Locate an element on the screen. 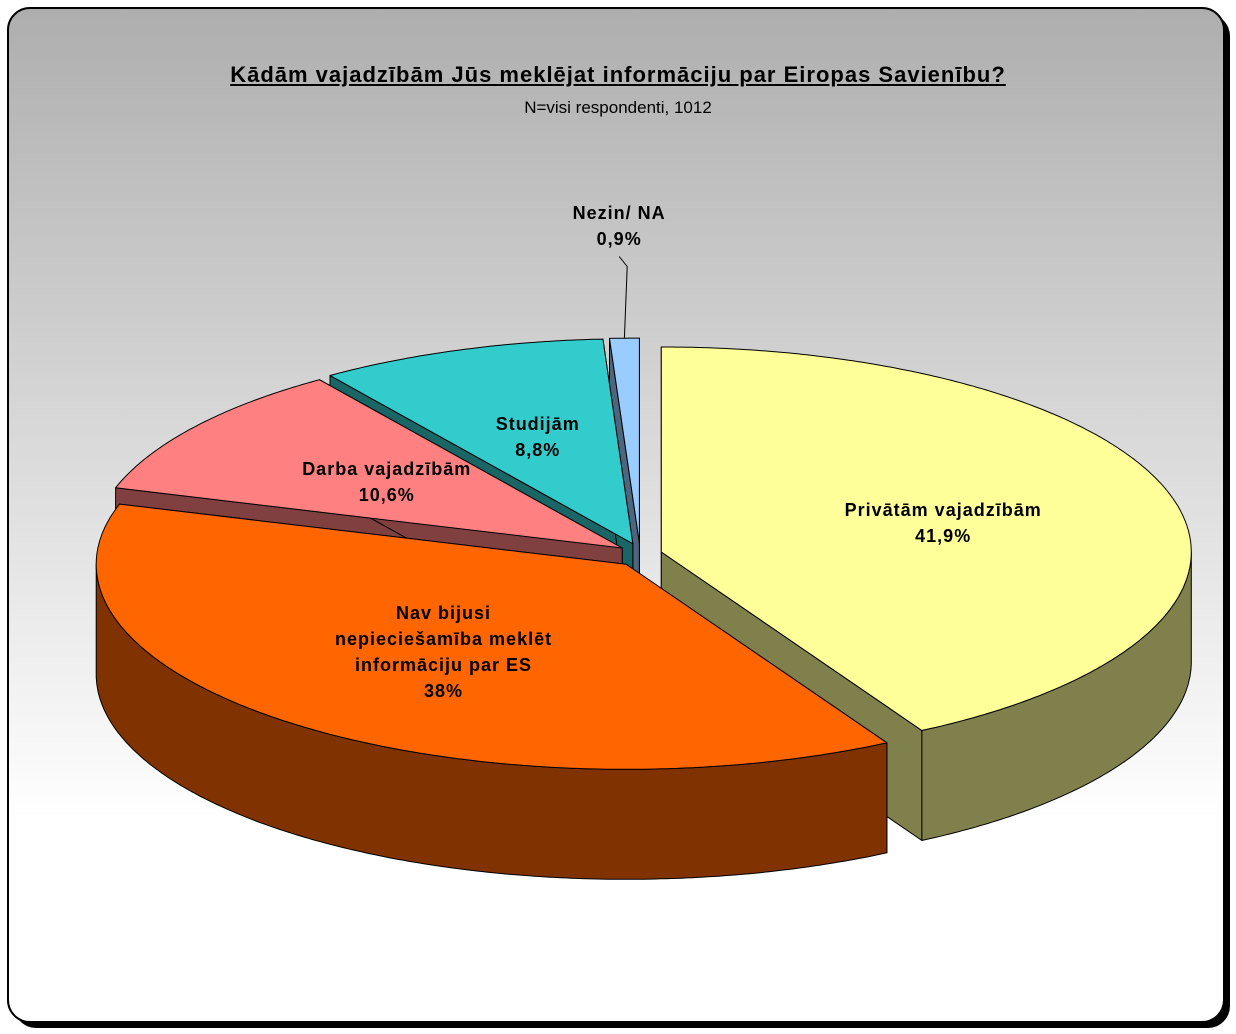 The width and height of the screenshot is (1236, 1034). value-label: 8,8% is located at coordinates (538, 450).